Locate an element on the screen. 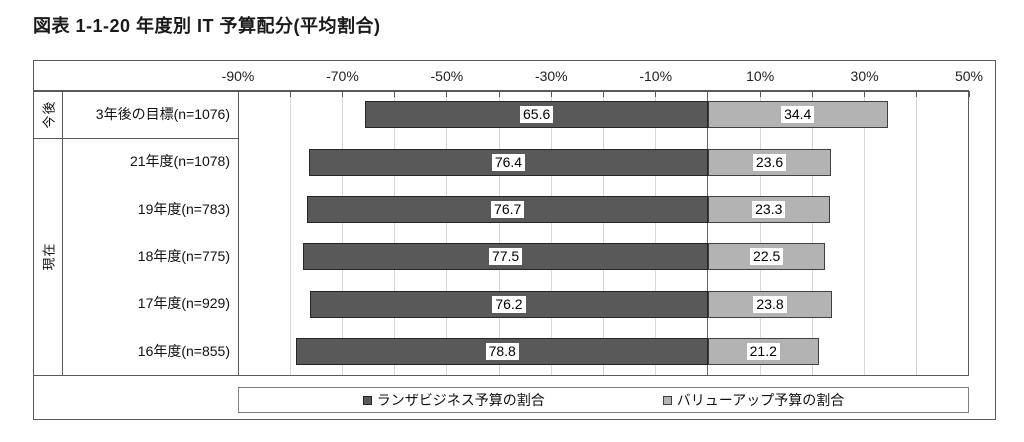 This screenshot has width=1024, height=442. zero-line is located at coordinates (708, 233).